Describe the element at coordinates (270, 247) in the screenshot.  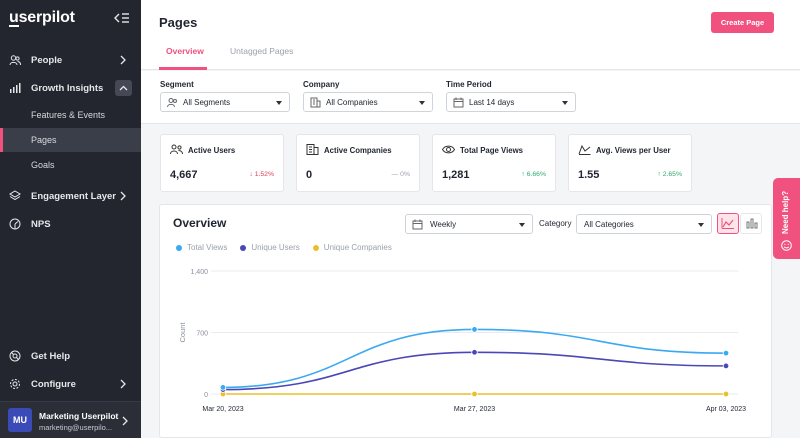
I see `legend-item-unique-users: Unique Users` at that location.